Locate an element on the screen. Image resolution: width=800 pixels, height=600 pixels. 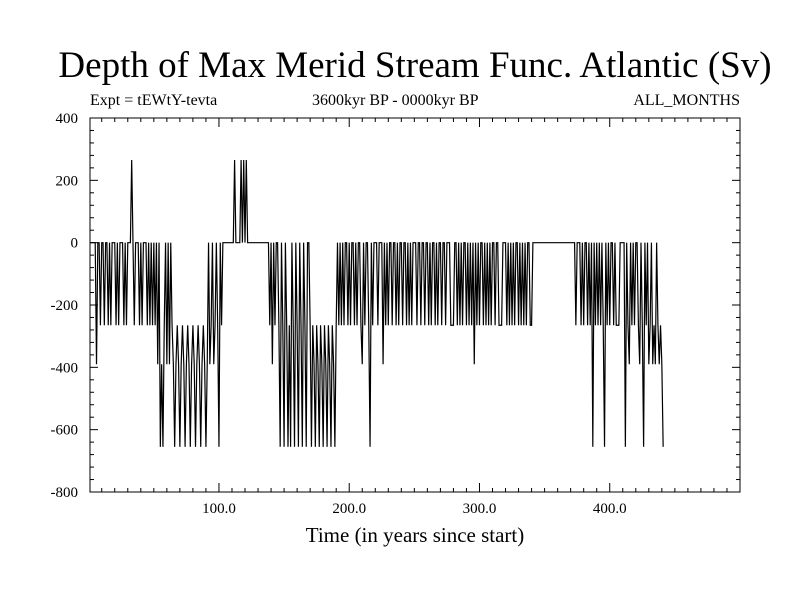
y-tick-label: 200 is located at coordinates (67, 181).